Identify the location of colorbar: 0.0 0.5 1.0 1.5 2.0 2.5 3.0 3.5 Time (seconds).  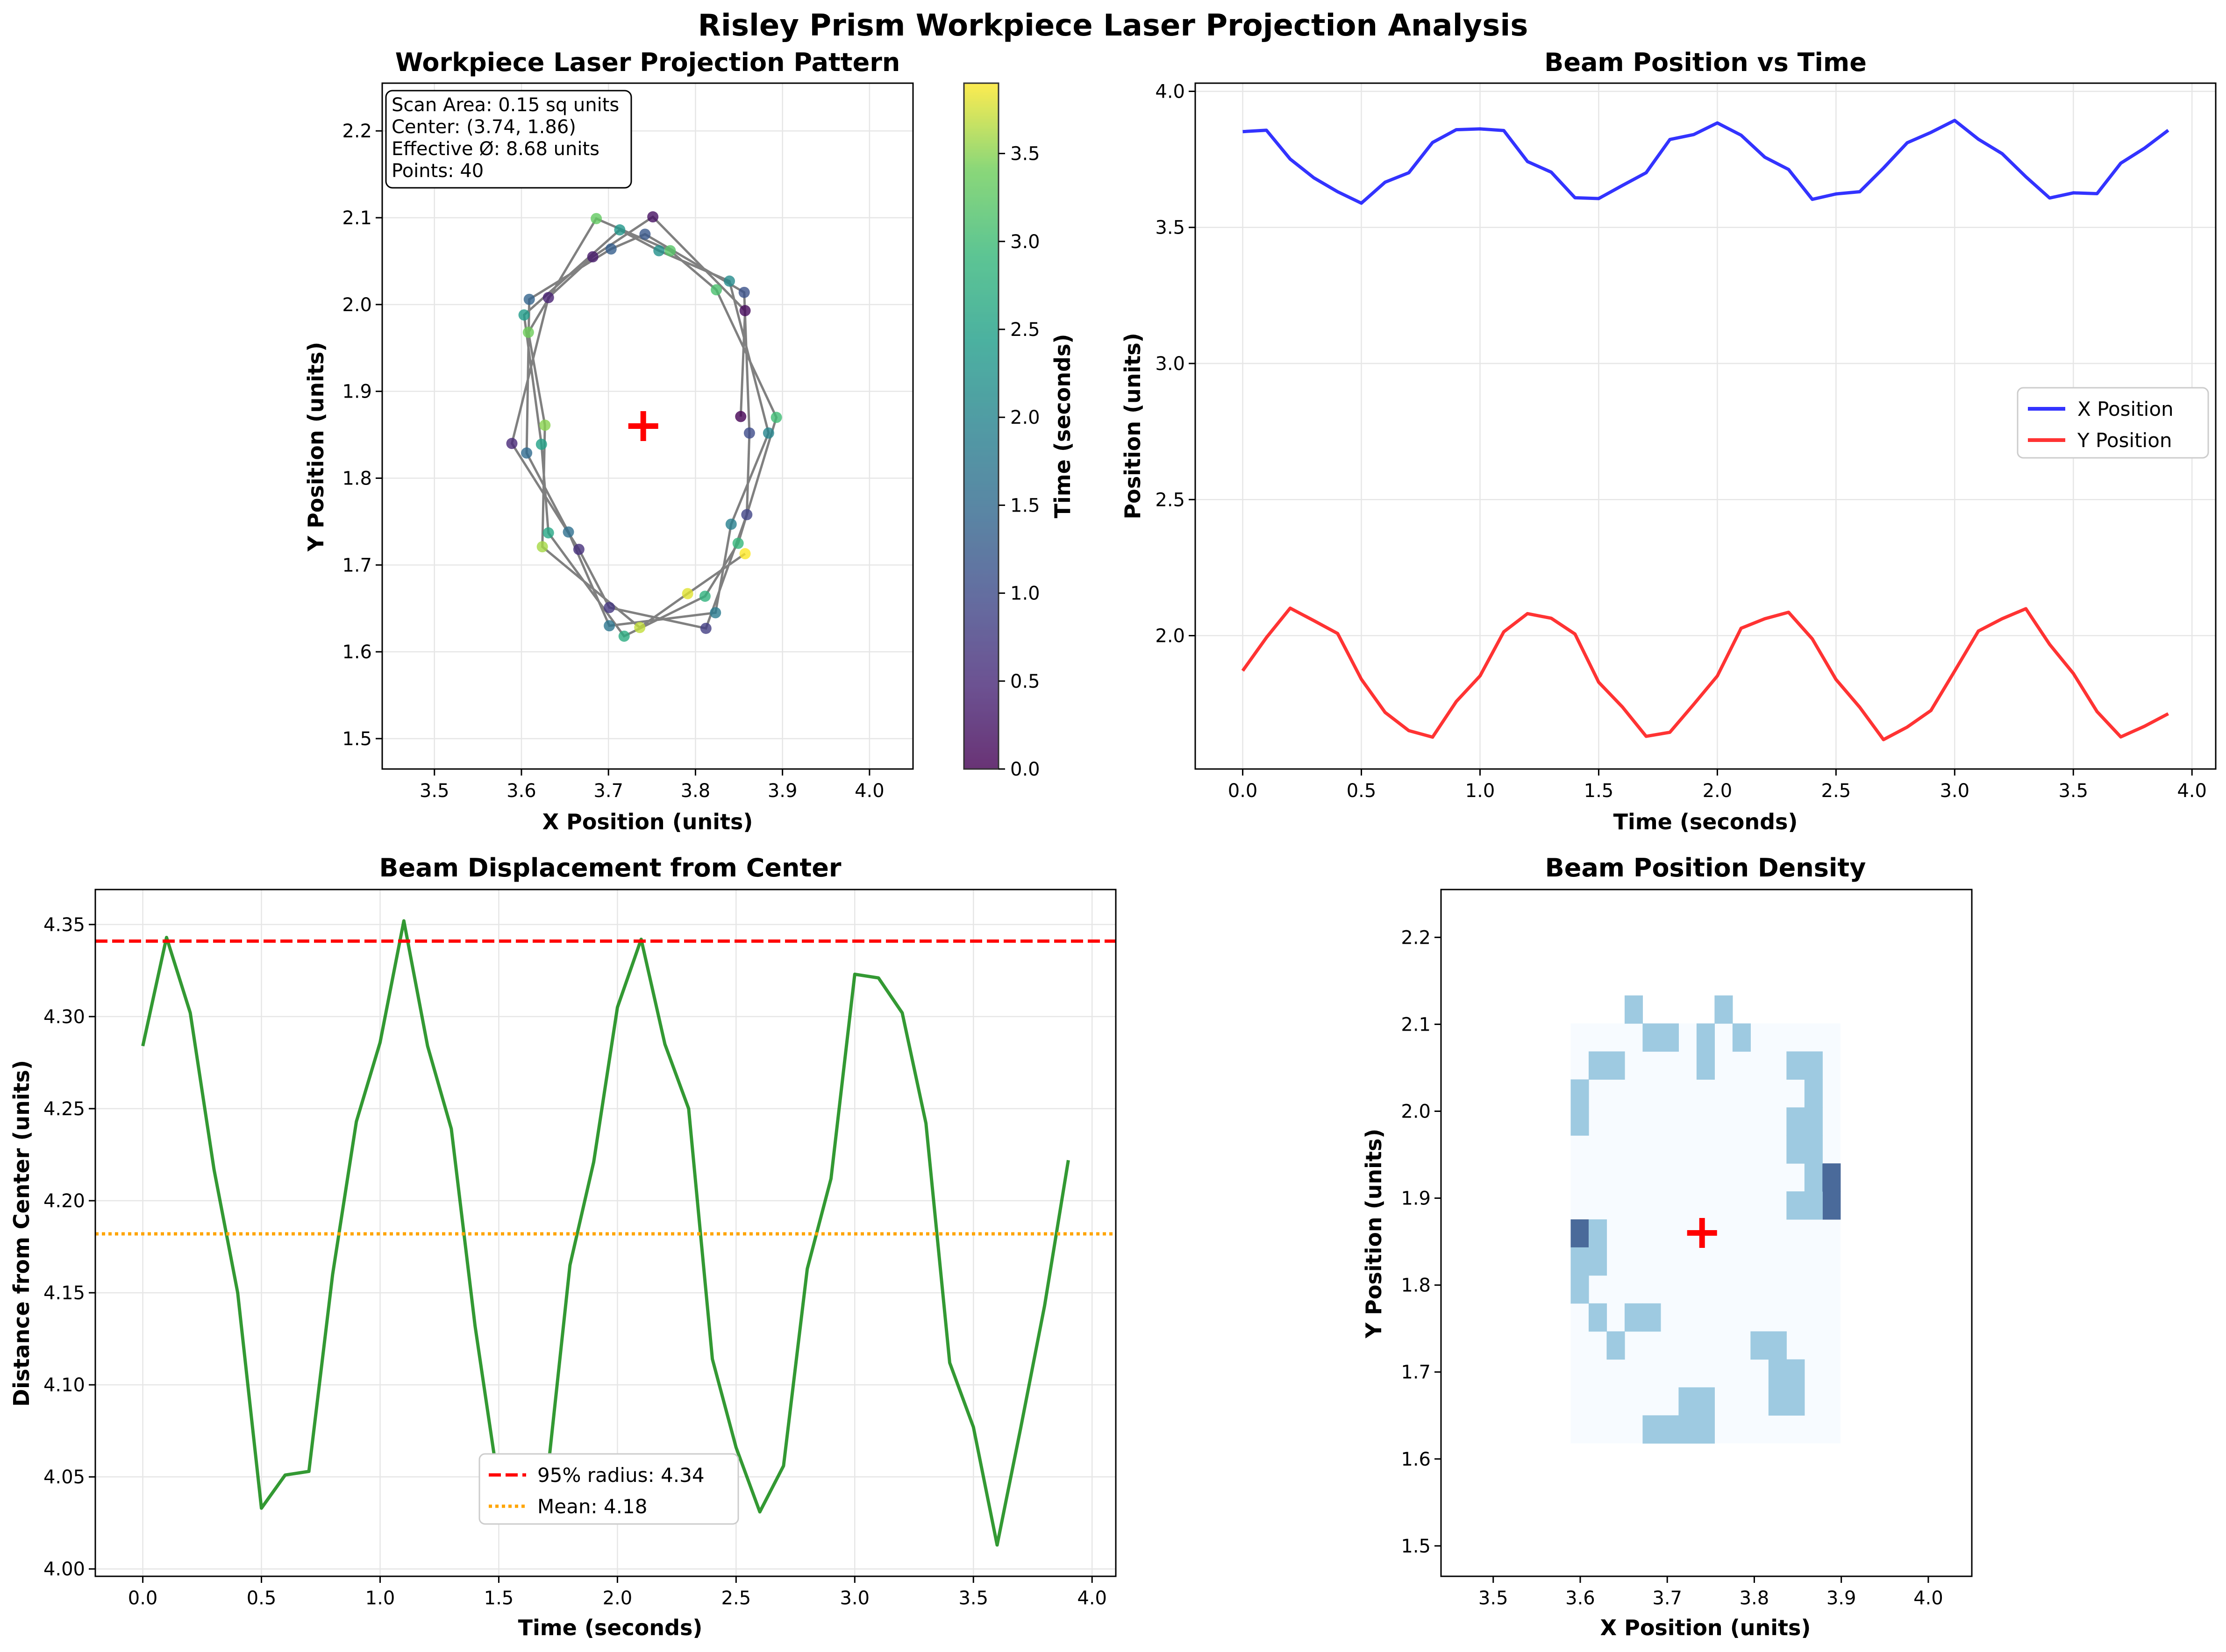
(1019, 431).